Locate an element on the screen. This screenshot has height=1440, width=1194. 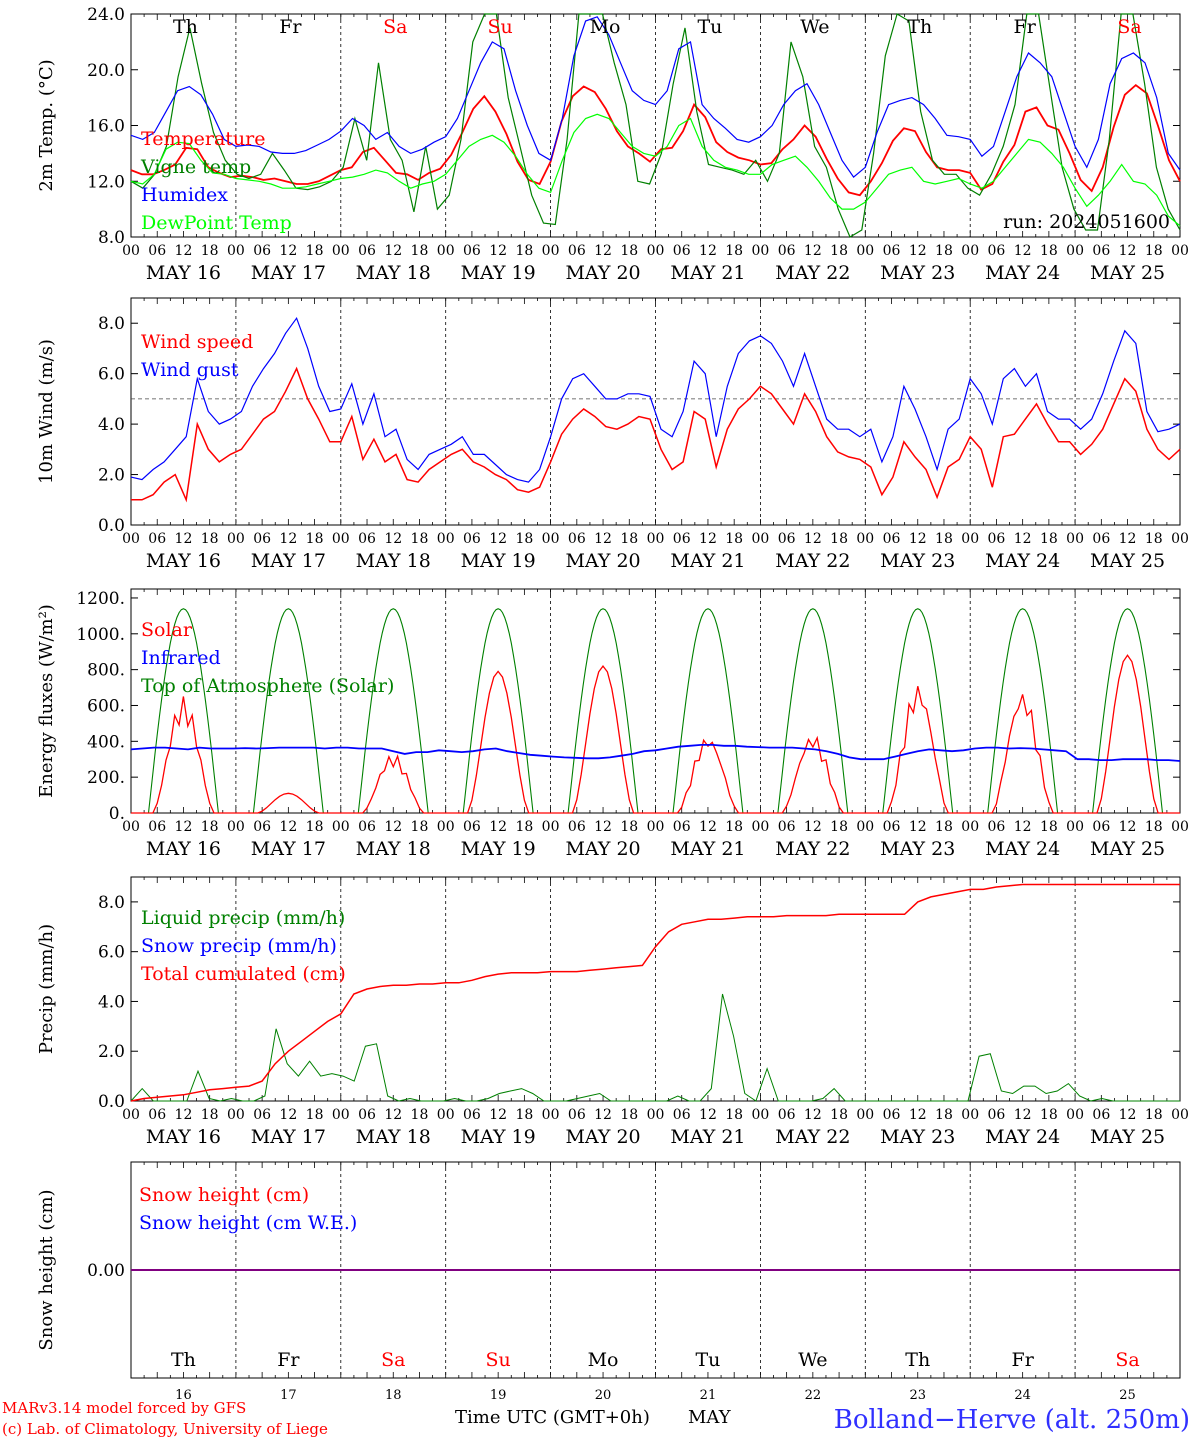
legend-entry: Infrared is located at coordinates (181, 658).